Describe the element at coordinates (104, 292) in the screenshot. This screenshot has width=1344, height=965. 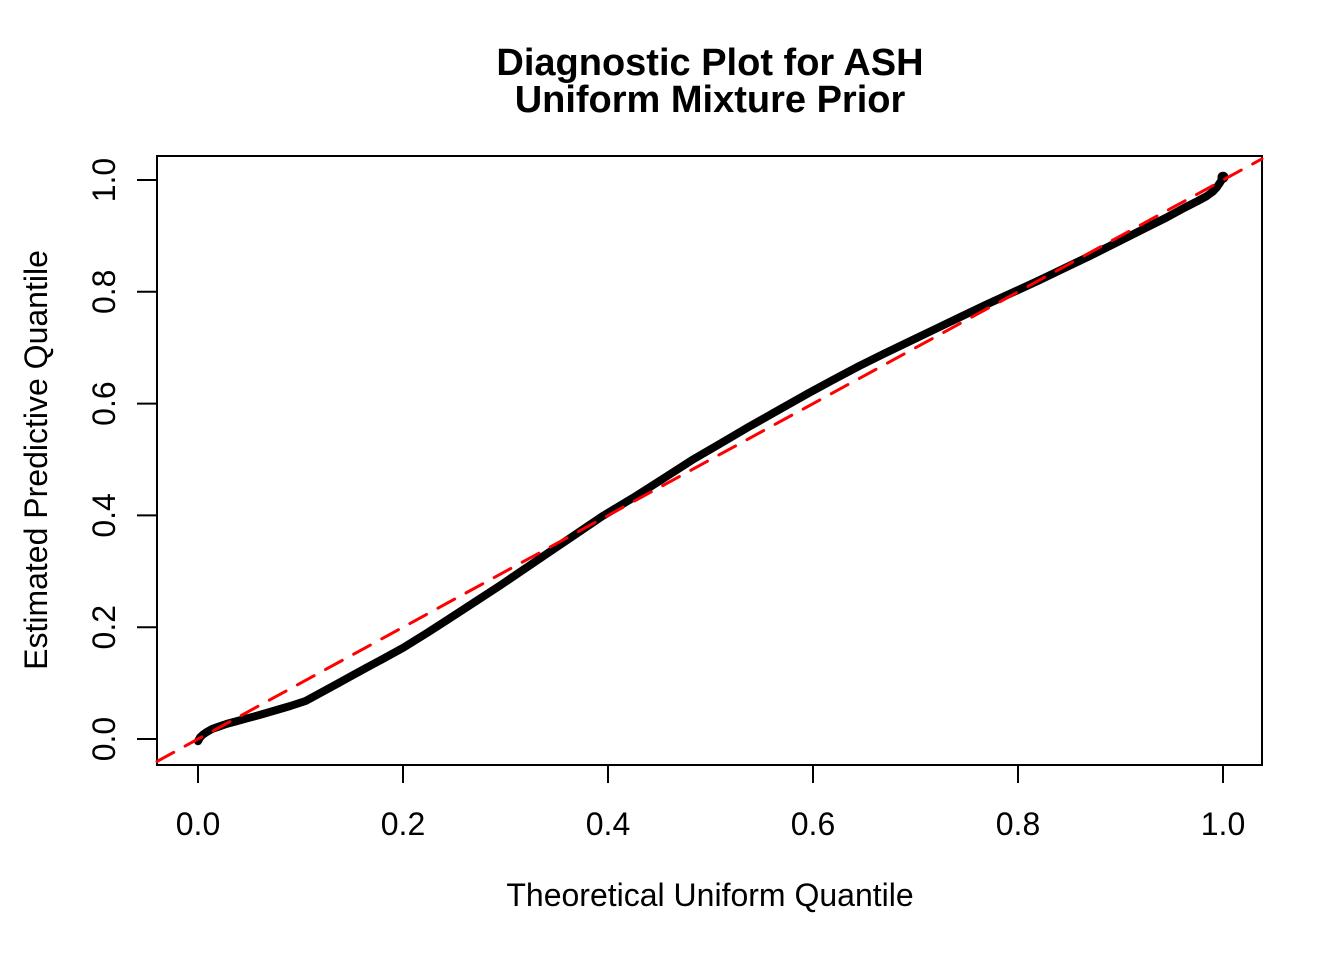
I see `y-tick-label: 0.8` at that location.